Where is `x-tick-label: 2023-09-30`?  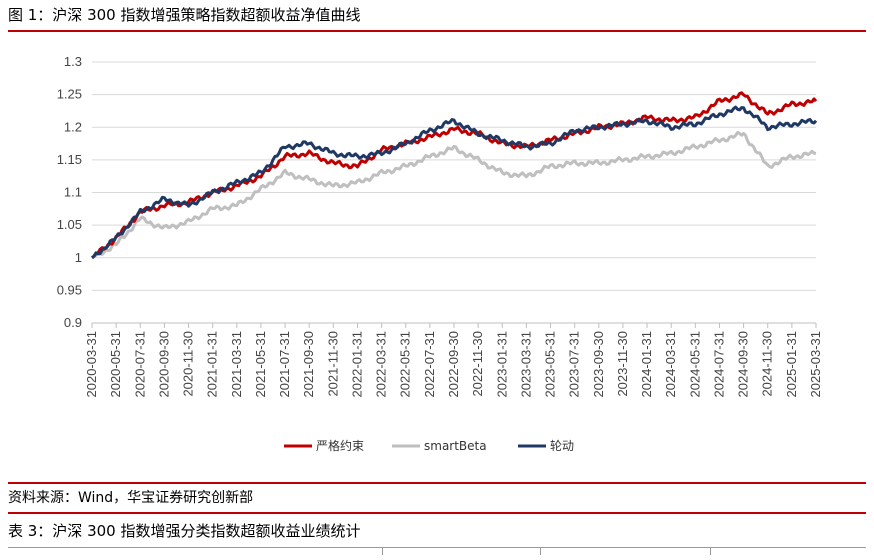 x-tick-label: 2023-09-30 is located at coordinates (598, 364).